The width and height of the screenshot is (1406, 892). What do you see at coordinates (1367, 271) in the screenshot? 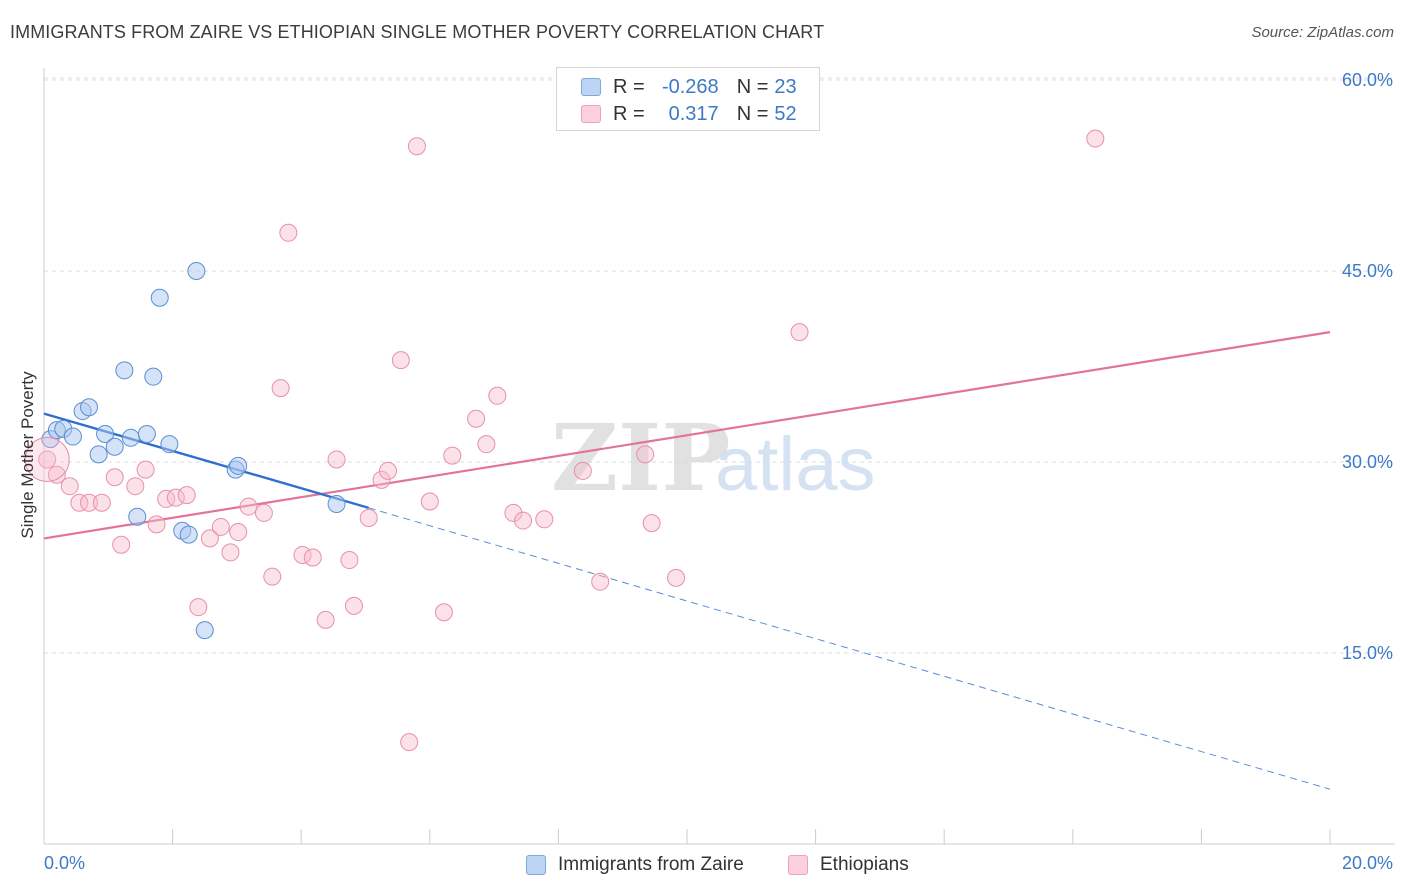
I see `y-tick-label: 45.0%` at bounding box center [1367, 271].